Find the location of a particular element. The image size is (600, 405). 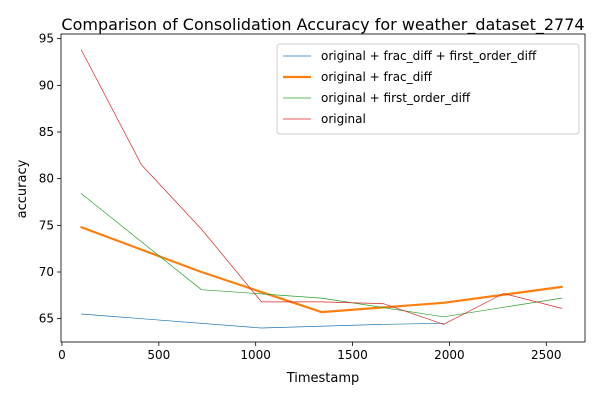

legend-box is located at coordinates (428, 89).